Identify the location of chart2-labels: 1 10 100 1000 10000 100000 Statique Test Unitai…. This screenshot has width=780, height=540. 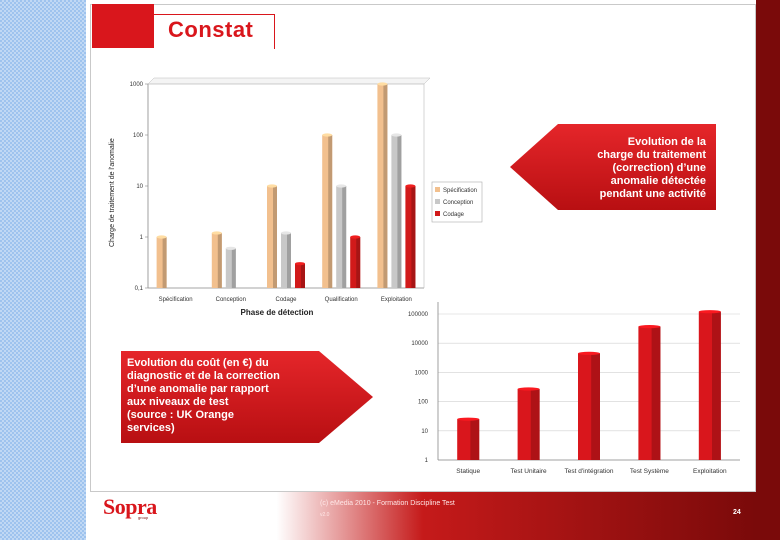
(567, 393).